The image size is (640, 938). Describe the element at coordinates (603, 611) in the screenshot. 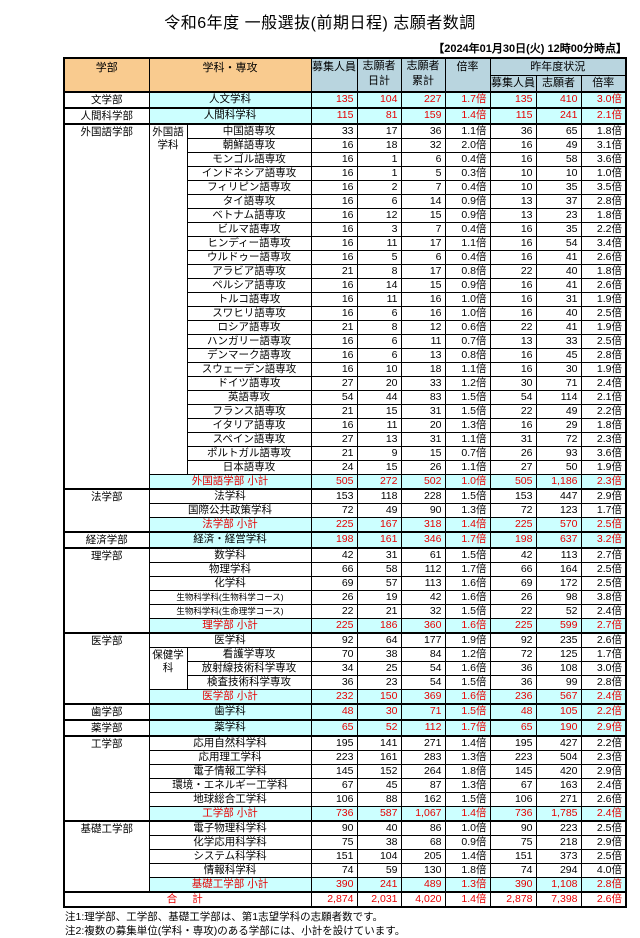

I see `value-cell: 2.4倍` at that location.